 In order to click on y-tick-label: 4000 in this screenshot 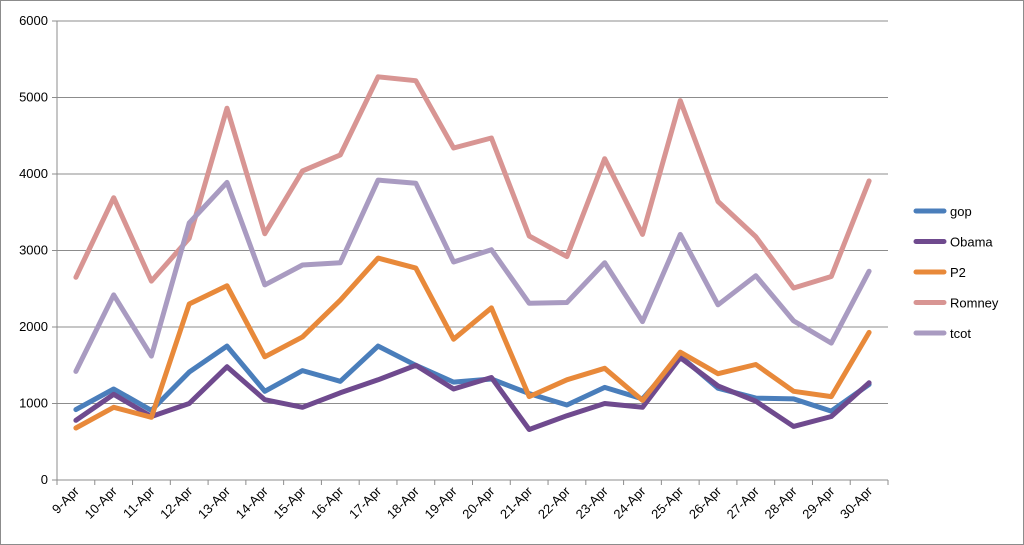, I will do `click(33, 173)`.